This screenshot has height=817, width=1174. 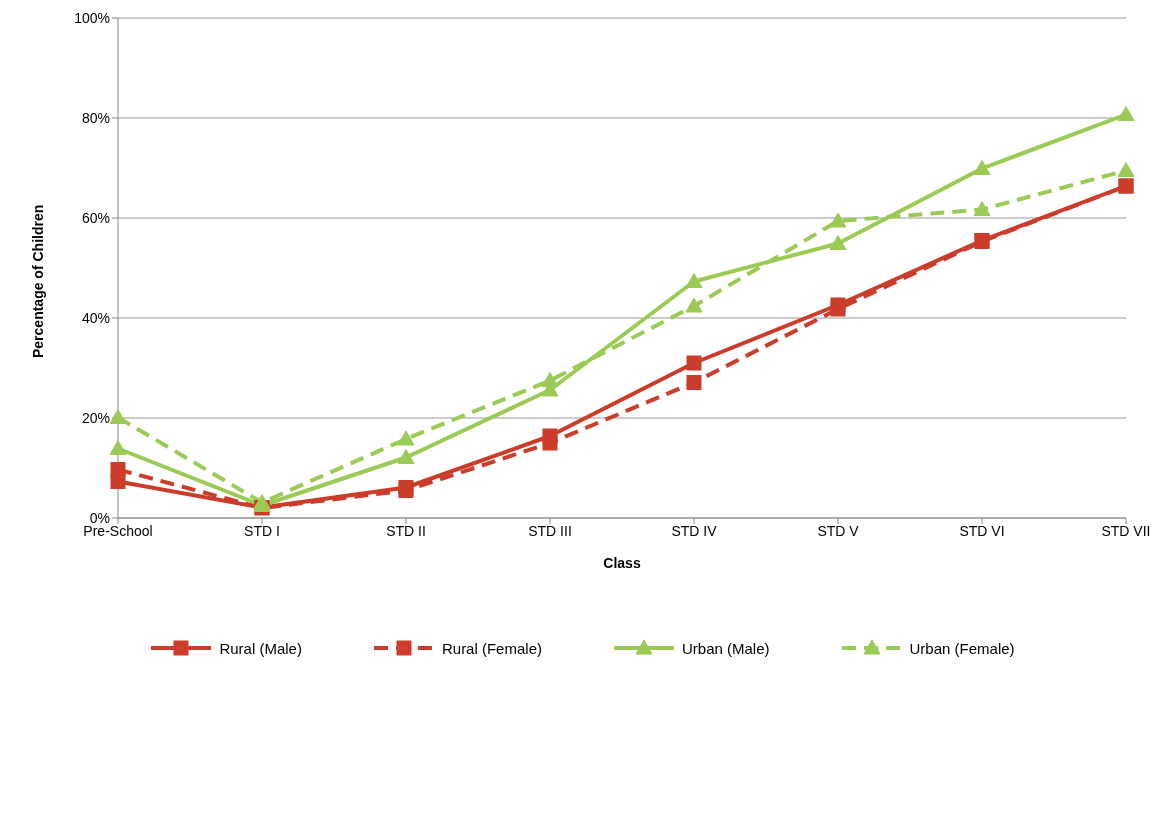 I want to click on x-tick-label: STD III, so click(x=550, y=530).